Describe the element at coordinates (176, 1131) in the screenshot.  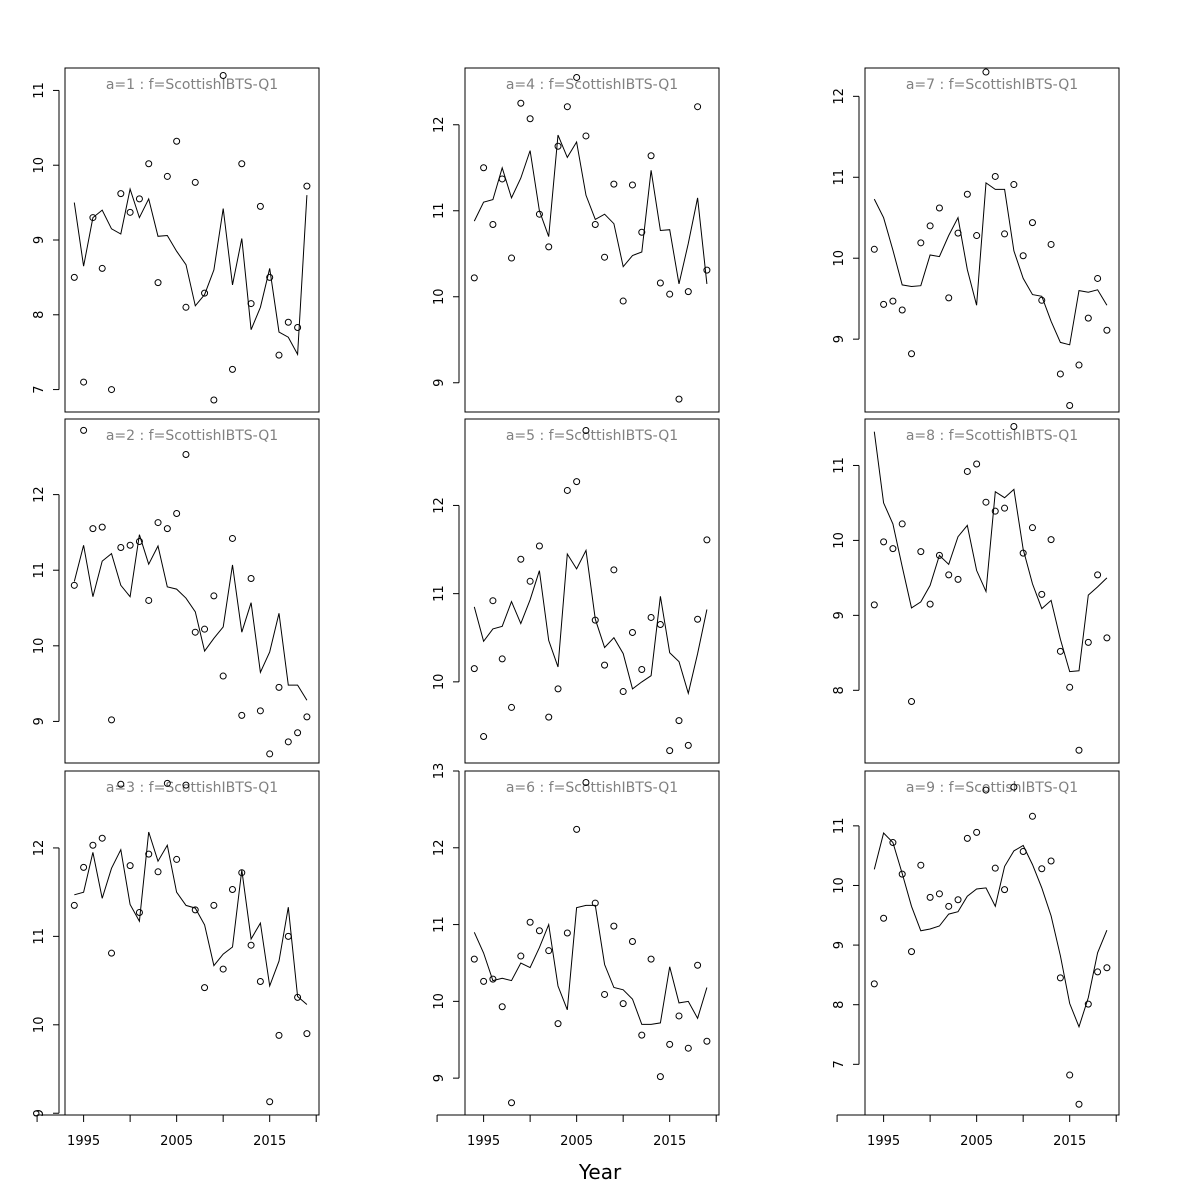
I see `x-axis-col1: 1995 2005 2015` at that location.